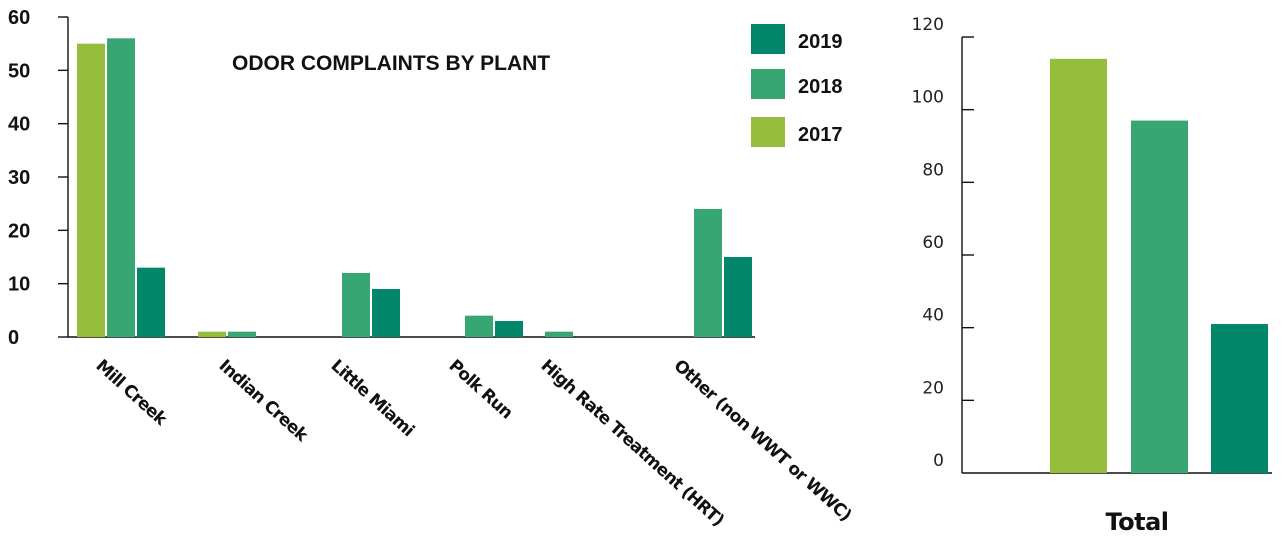  Describe the element at coordinates (933, 170) in the screenshot. I see `right-y-tick-label: 80` at that location.